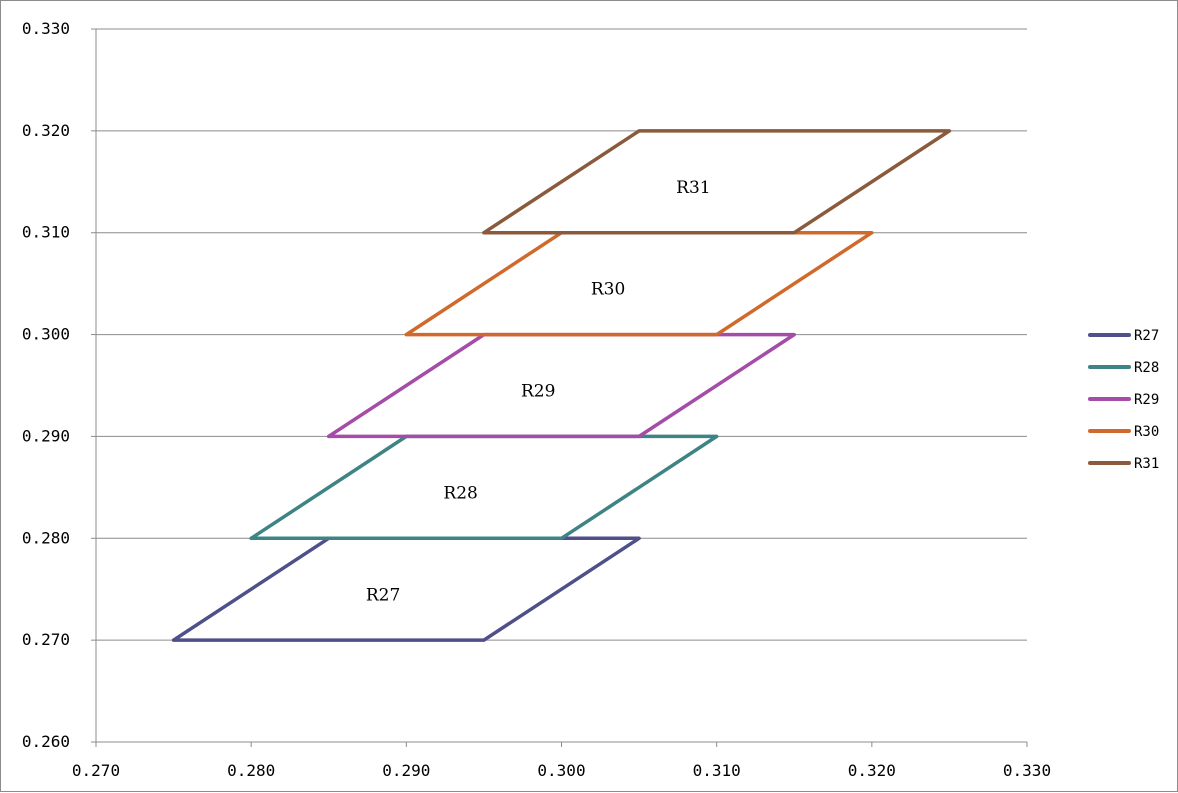  What do you see at coordinates (383, 595) in the screenshot?
I see `region-label-r27: R27` at bounding box center [383, 595].